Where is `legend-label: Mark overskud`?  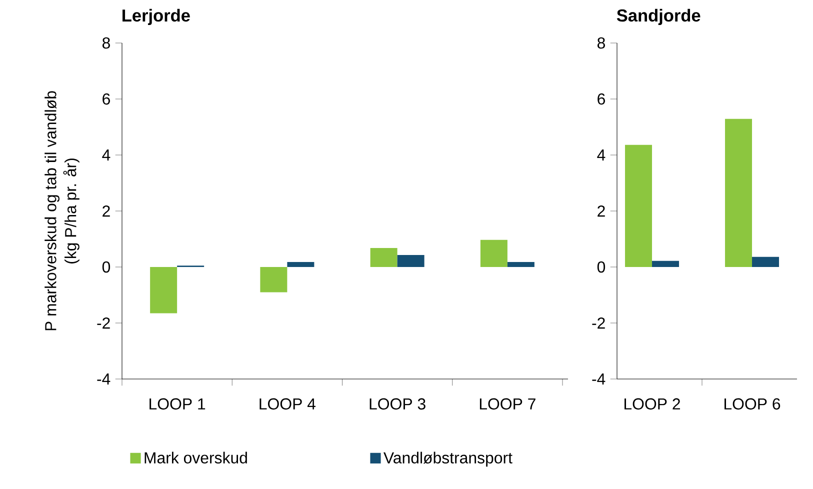 legend-label: Mark overskud is located at coordinates (195, 458).